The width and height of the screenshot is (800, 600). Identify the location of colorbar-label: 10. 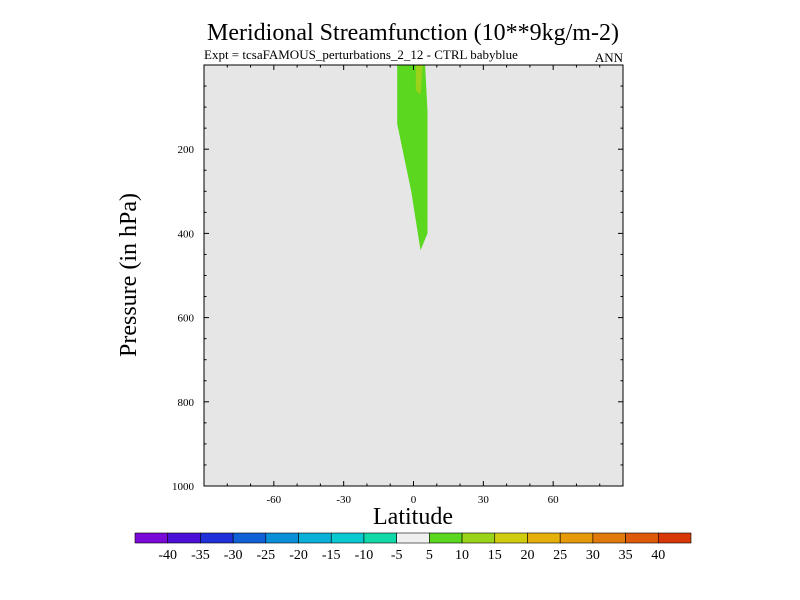
(462, 555).